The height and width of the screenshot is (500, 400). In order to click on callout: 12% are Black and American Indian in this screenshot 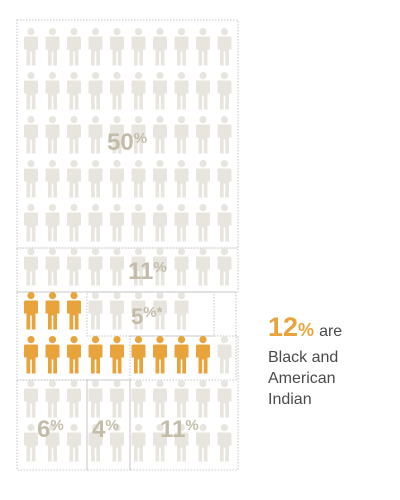, I will do `click(333, 362)`.